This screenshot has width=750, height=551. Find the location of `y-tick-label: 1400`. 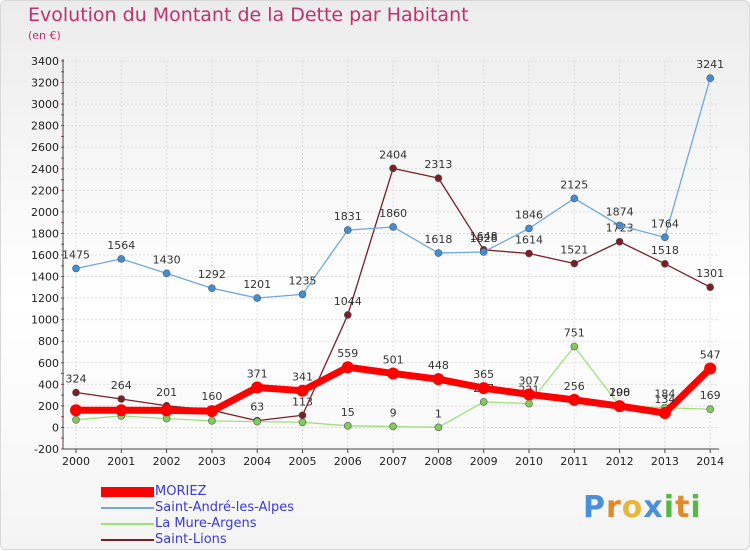

y-tick-label: 1400 is located at coordinates (45, 277).